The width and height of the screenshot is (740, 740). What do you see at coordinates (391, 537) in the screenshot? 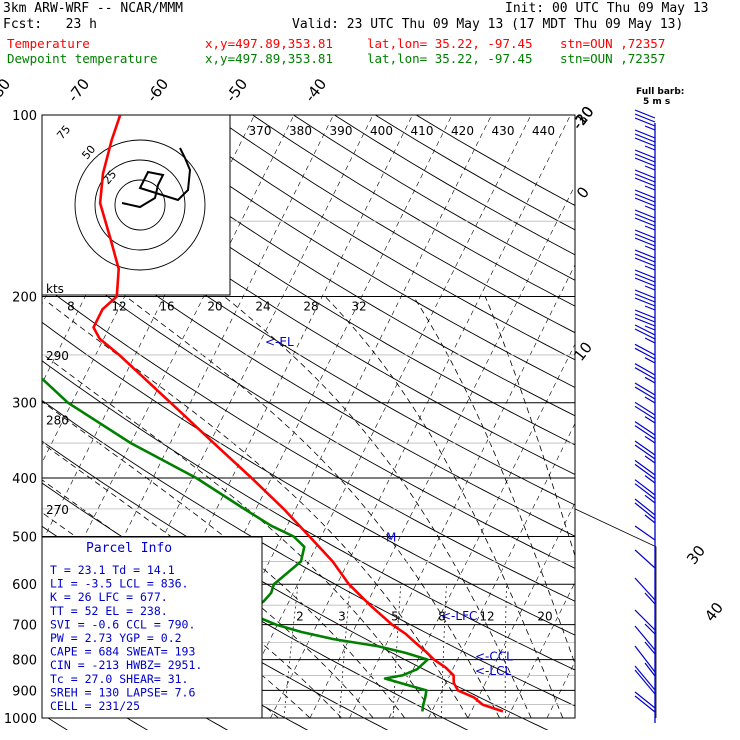
I see `m-marker: M` at bounding box center [391, 537].